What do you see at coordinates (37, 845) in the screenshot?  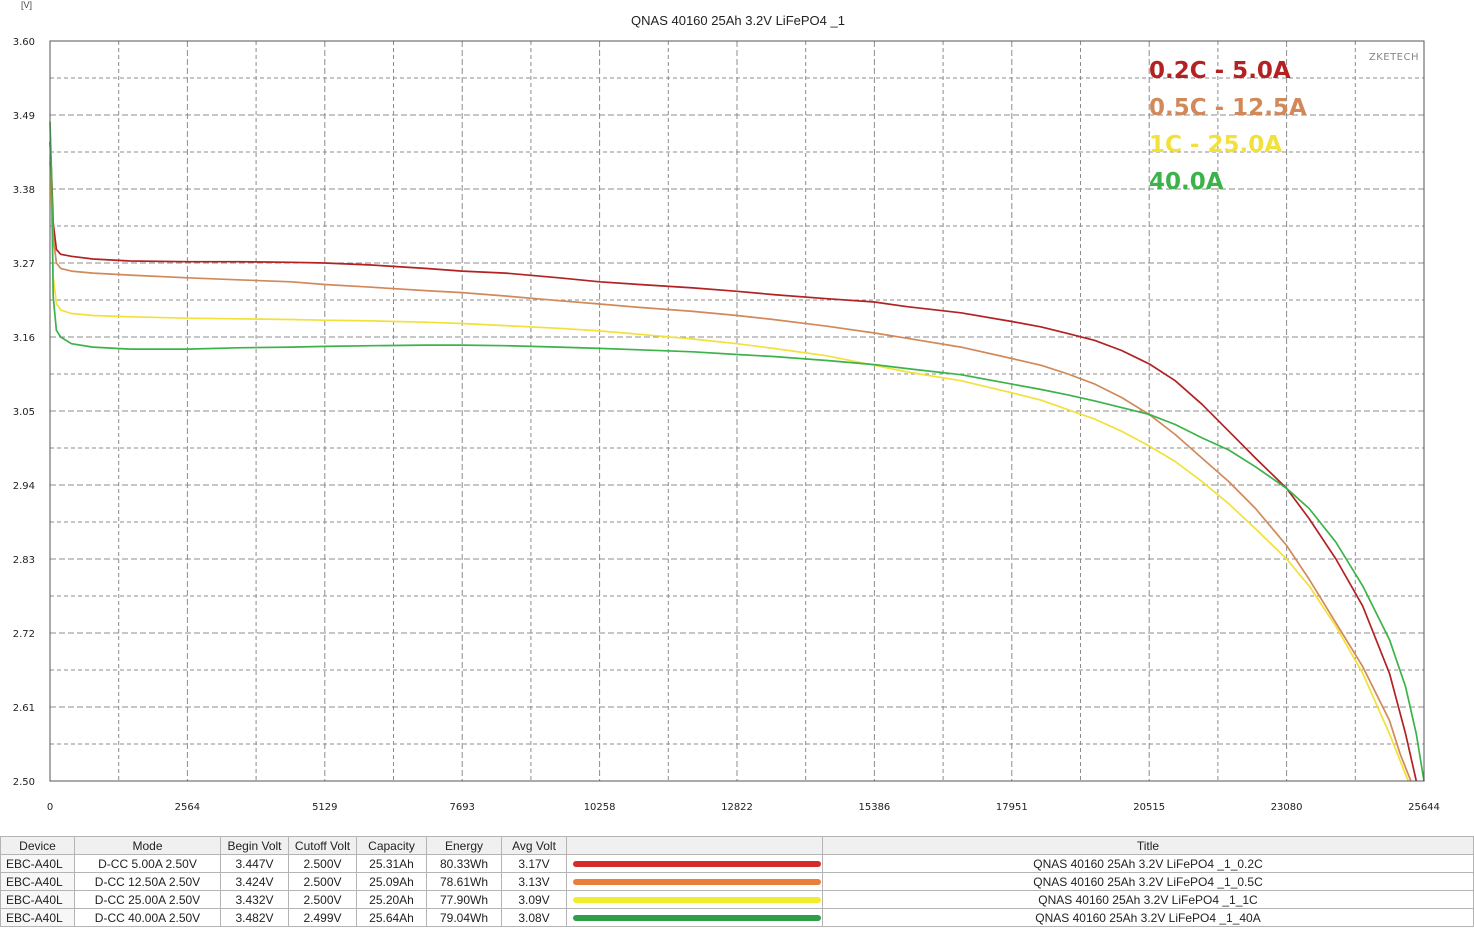 I see `header-device: Device` at bounding box center [37, 845].